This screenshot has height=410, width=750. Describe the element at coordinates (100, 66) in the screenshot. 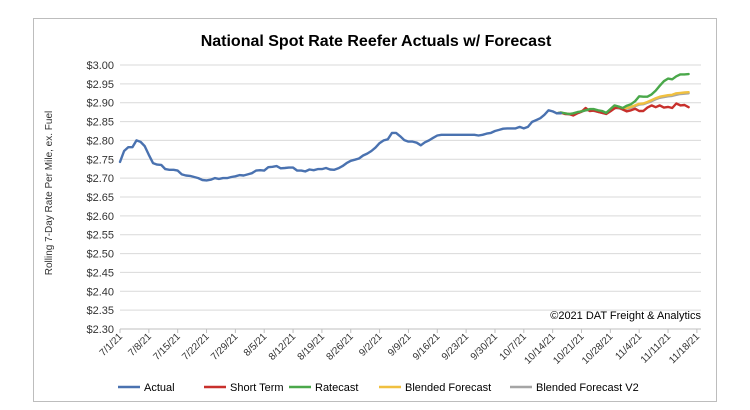

I see `y-tick-label: $3.00` at that location.